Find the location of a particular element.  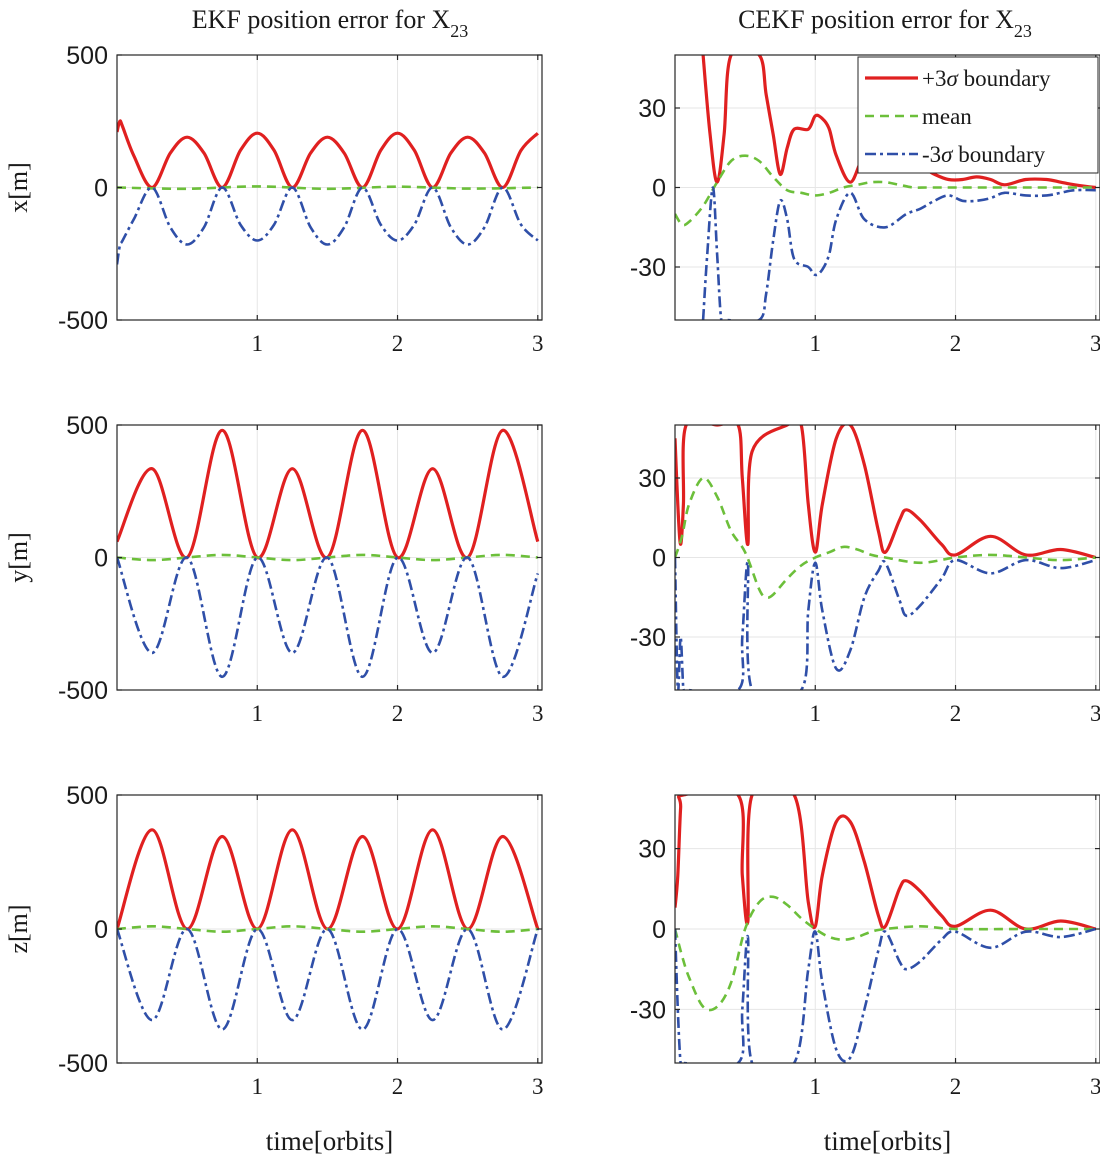

panel-ekf-y: 1 2 3 -500 0 500 y[m] is located at coordinates (274, 569).